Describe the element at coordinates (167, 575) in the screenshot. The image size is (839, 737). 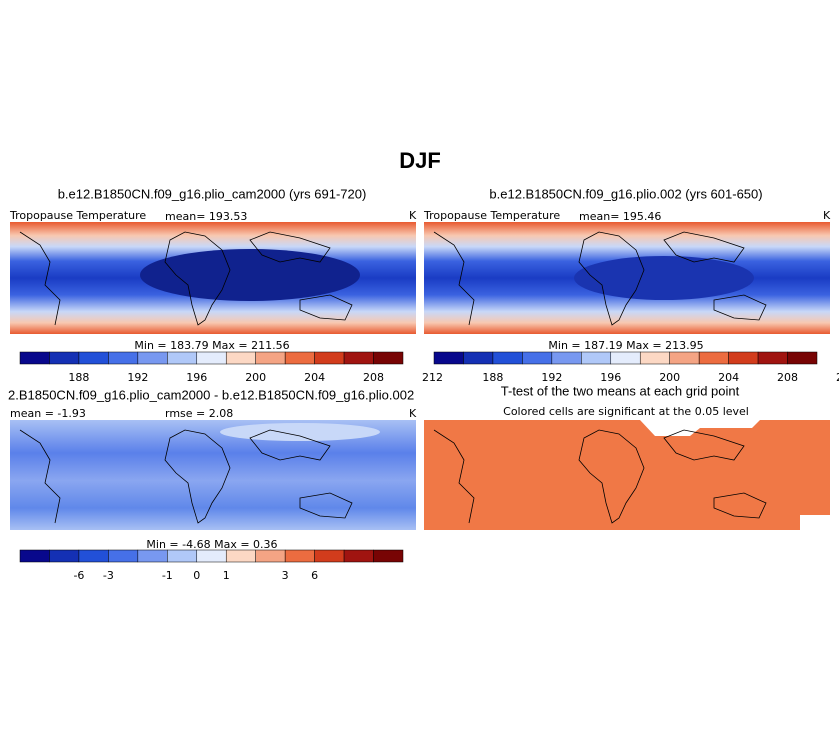
I see `colorbar-label: -1` at that location.